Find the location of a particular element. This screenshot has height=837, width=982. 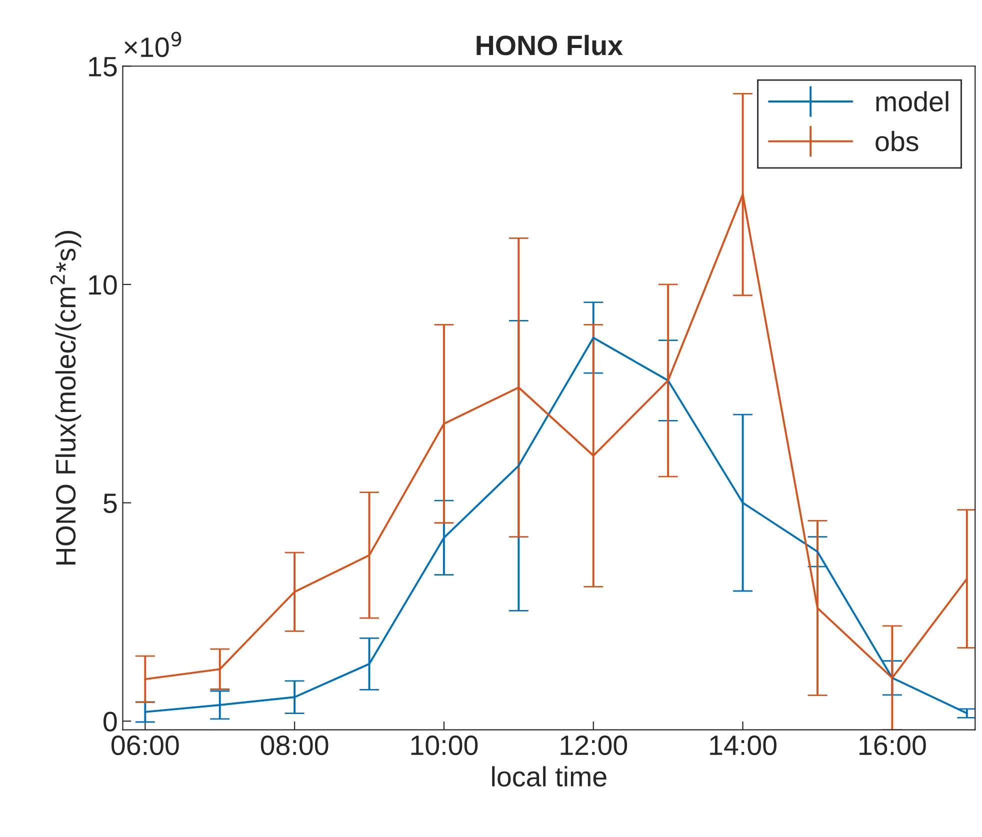

x-tick-label: 08:00 is located at coordinates (294, 745).